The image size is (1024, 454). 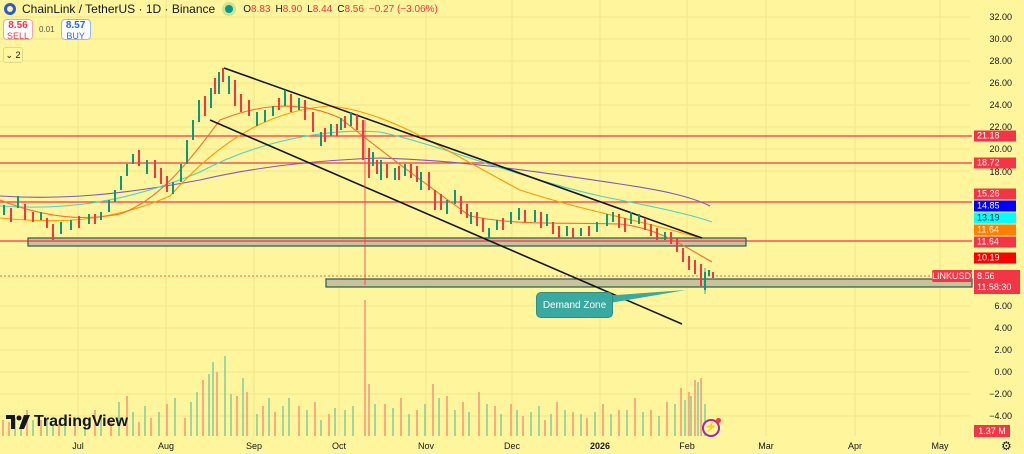 I want to click on time-tick: May, so click(x=940, y=446).